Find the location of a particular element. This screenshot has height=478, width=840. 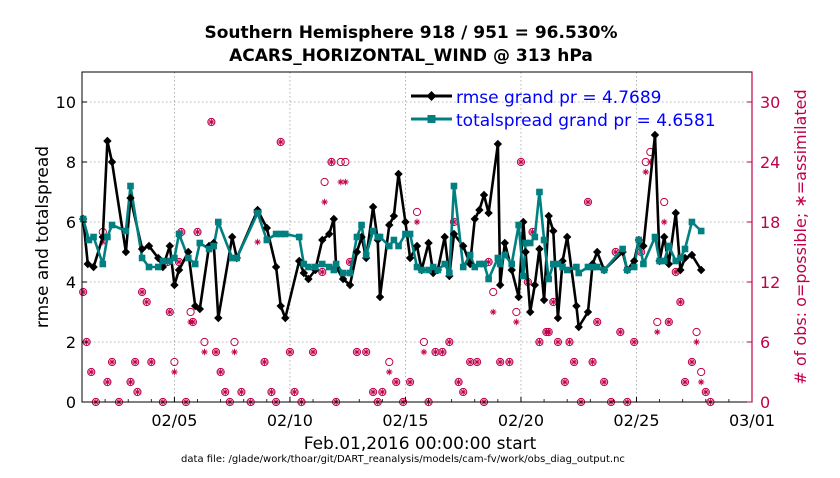

y-axis-label-left: rmse and totalspread is located at coordinates (43, 237).